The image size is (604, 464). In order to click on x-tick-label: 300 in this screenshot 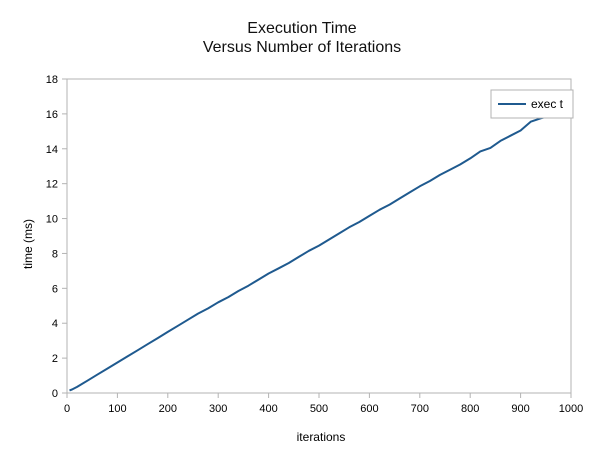, I will do `click(218, 409)`.